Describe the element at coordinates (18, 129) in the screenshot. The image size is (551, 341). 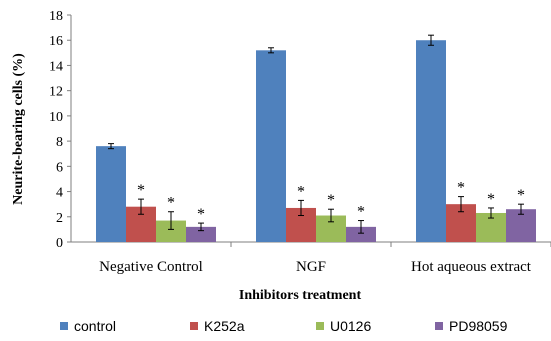
I see `y-axis-label: Neurite-bearing cells (%)` at that location.